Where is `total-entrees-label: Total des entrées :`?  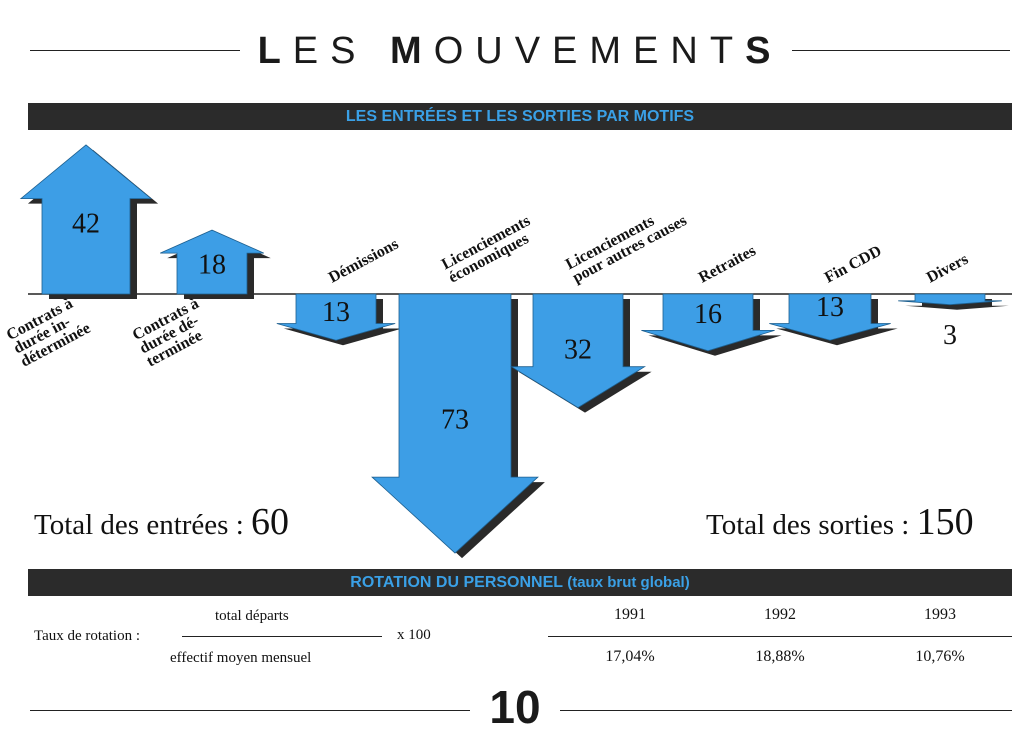 total-entrees-label: Total des entrées : is located at coordinates (143, 525).